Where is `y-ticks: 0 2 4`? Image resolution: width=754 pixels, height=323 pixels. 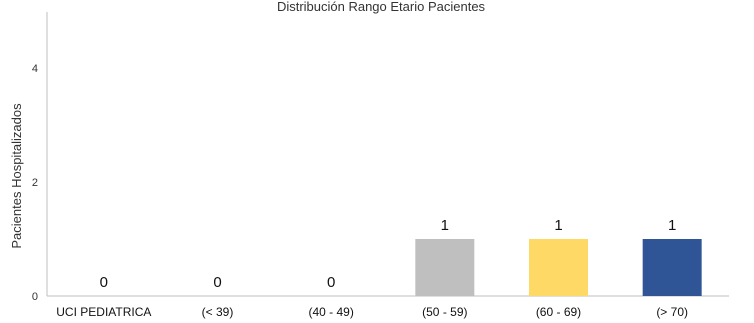 y-ticks: 0 2 4 is located at coordinates (35, 183).